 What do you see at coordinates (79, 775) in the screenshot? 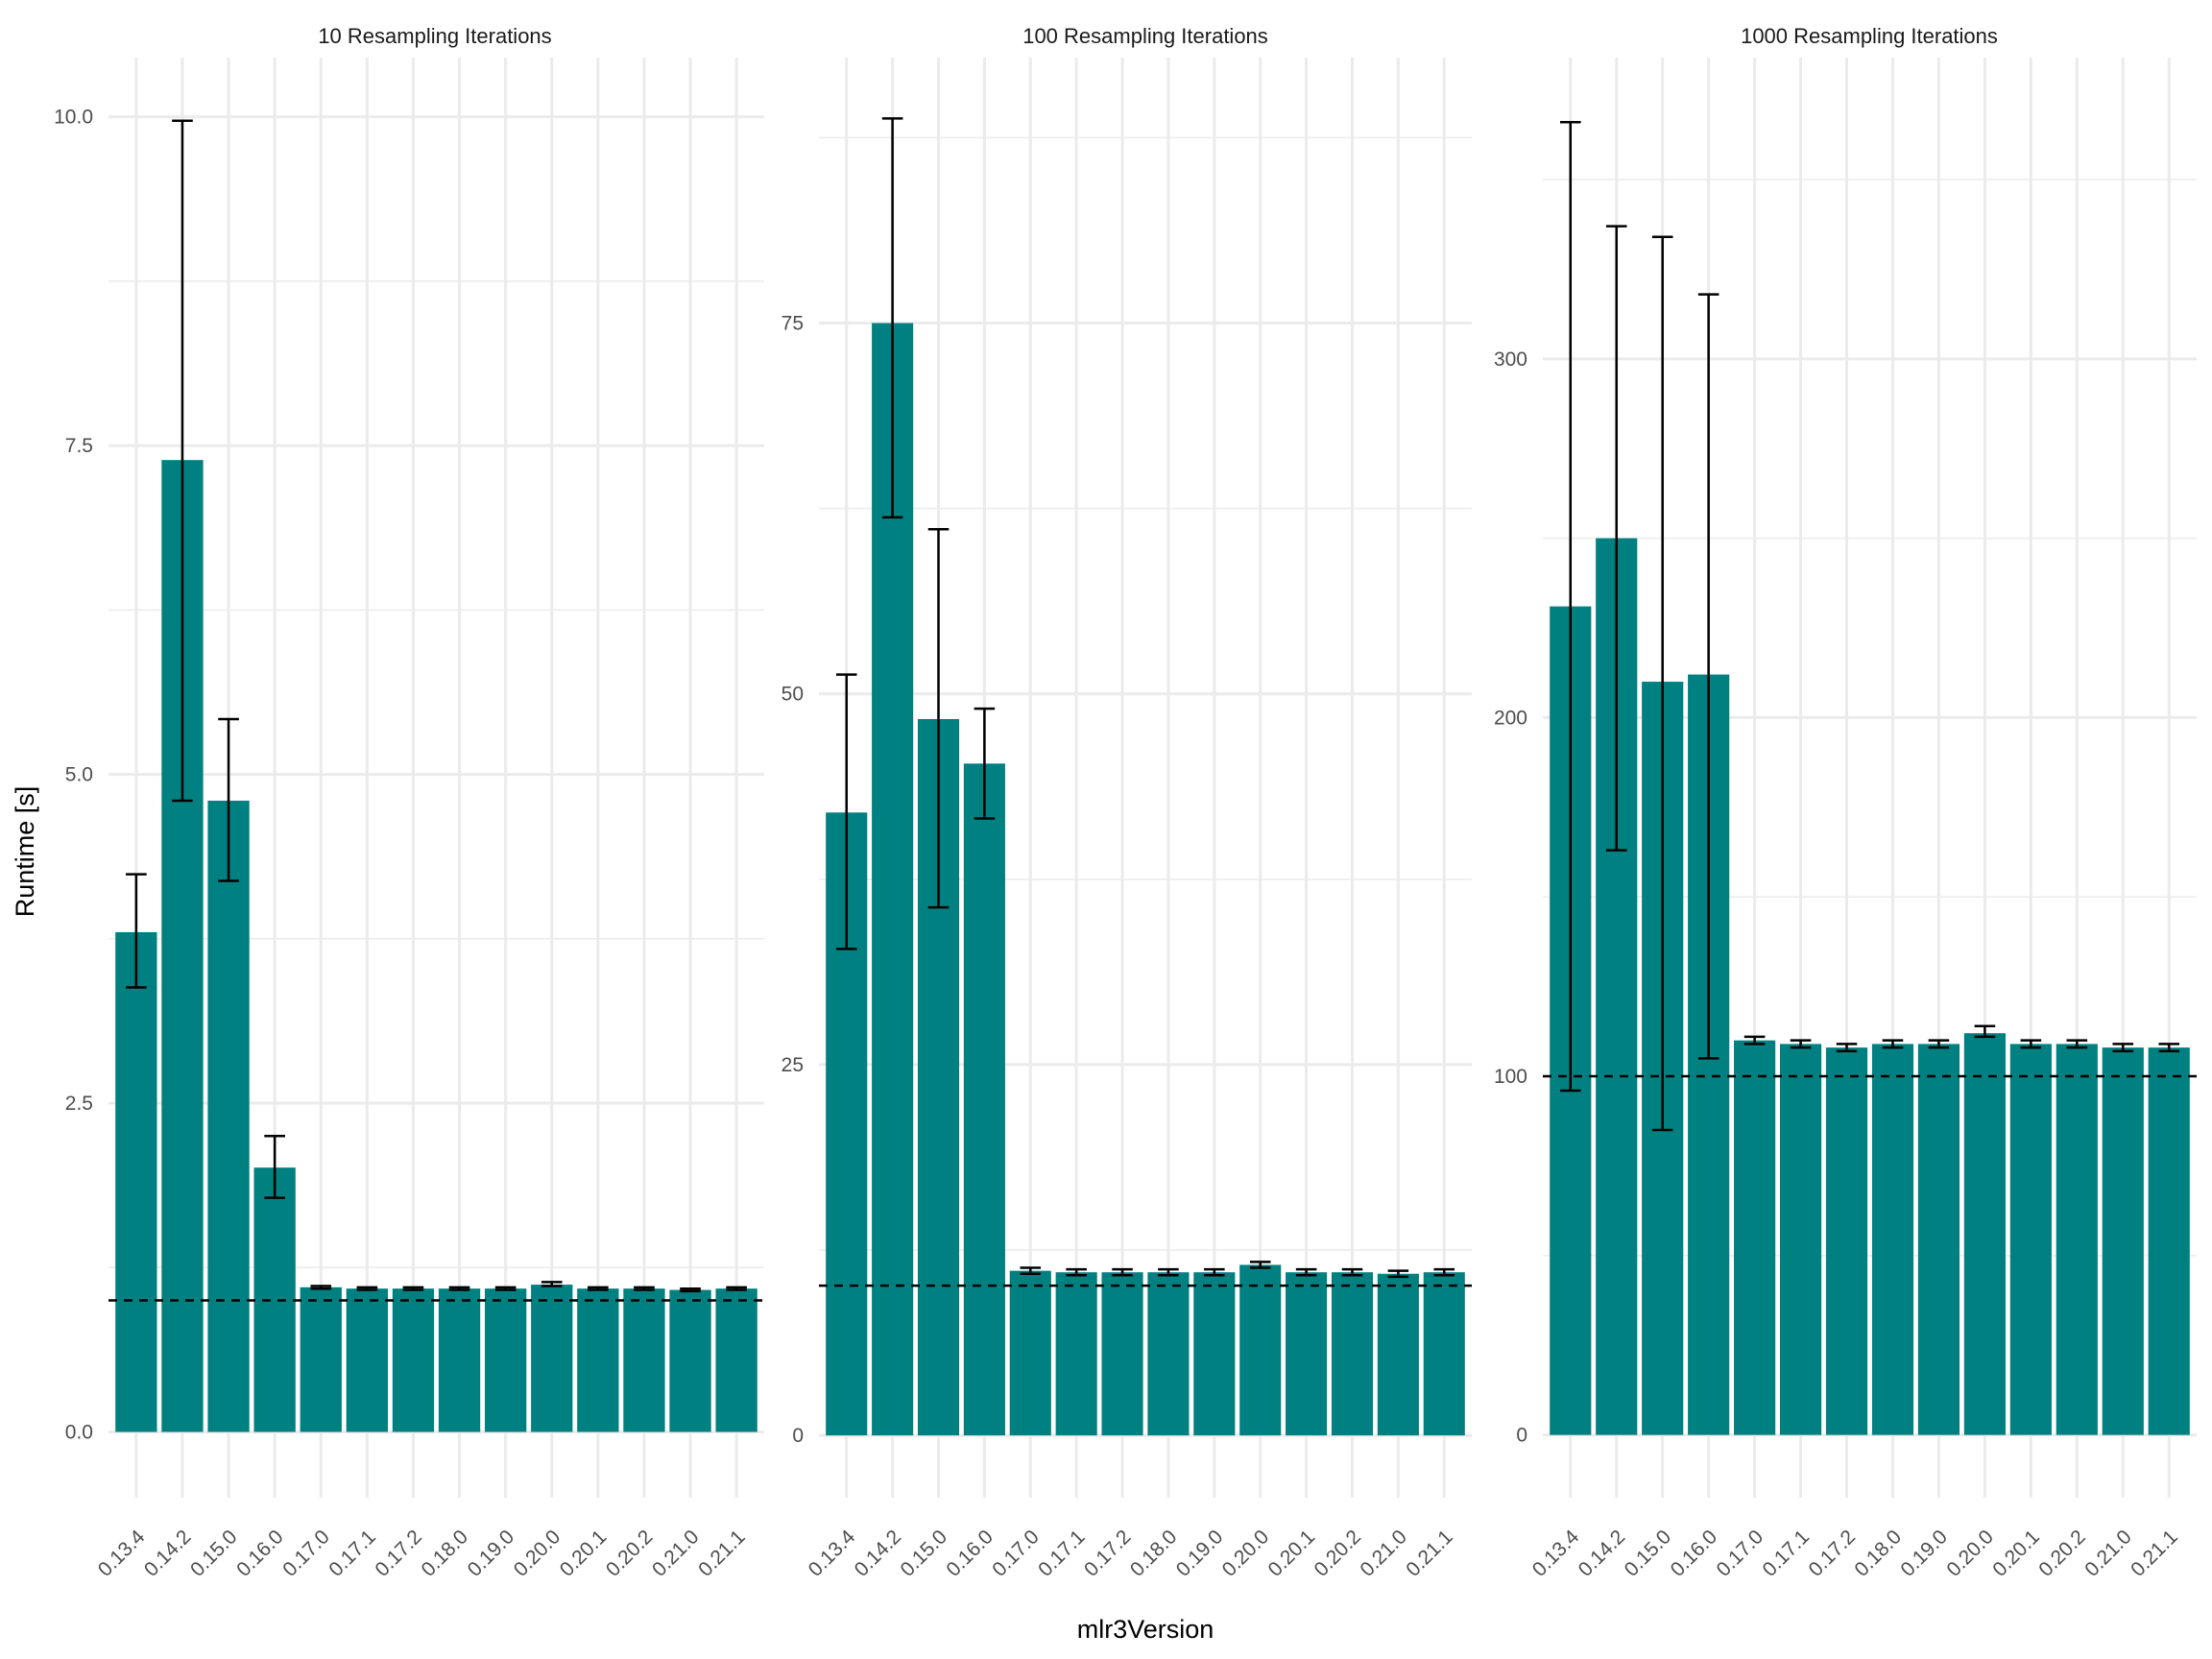
I see `y-tick-label: 5.0` at bounding box center [79, 775].